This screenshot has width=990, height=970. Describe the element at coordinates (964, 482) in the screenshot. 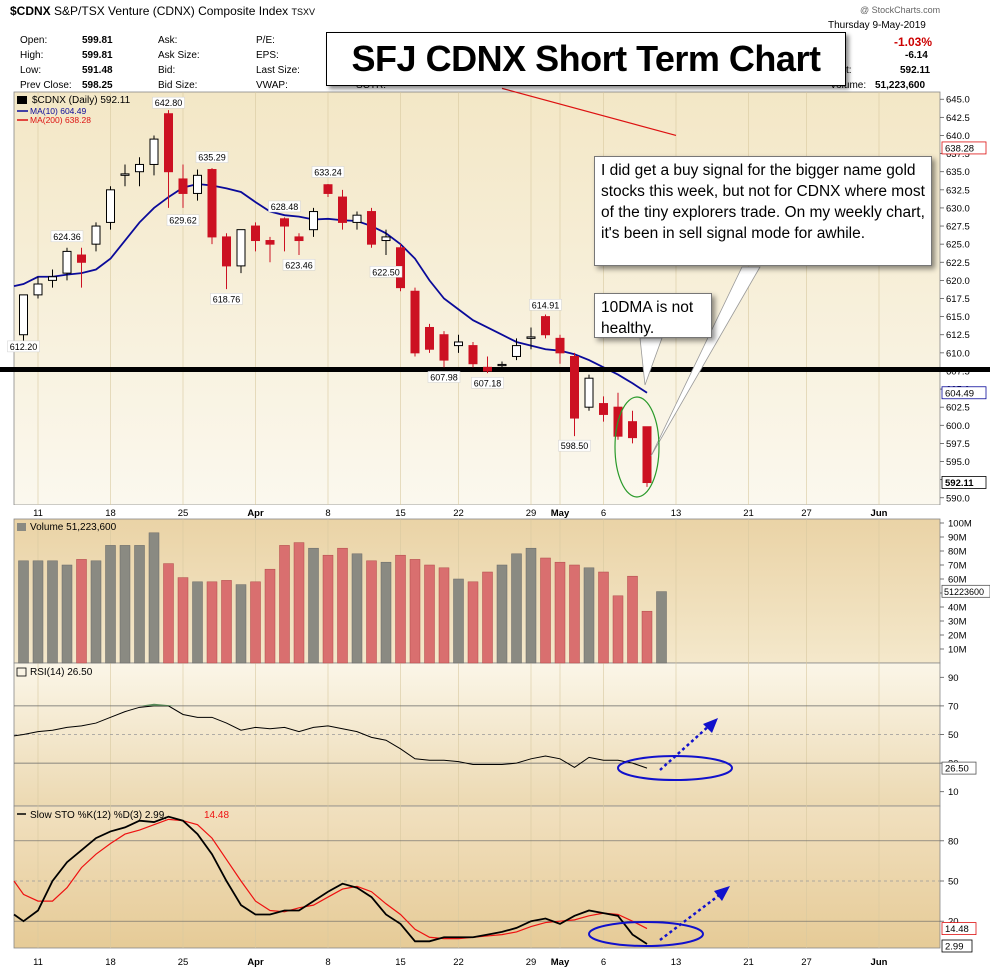

I see `price-right-tag-box` at that location.